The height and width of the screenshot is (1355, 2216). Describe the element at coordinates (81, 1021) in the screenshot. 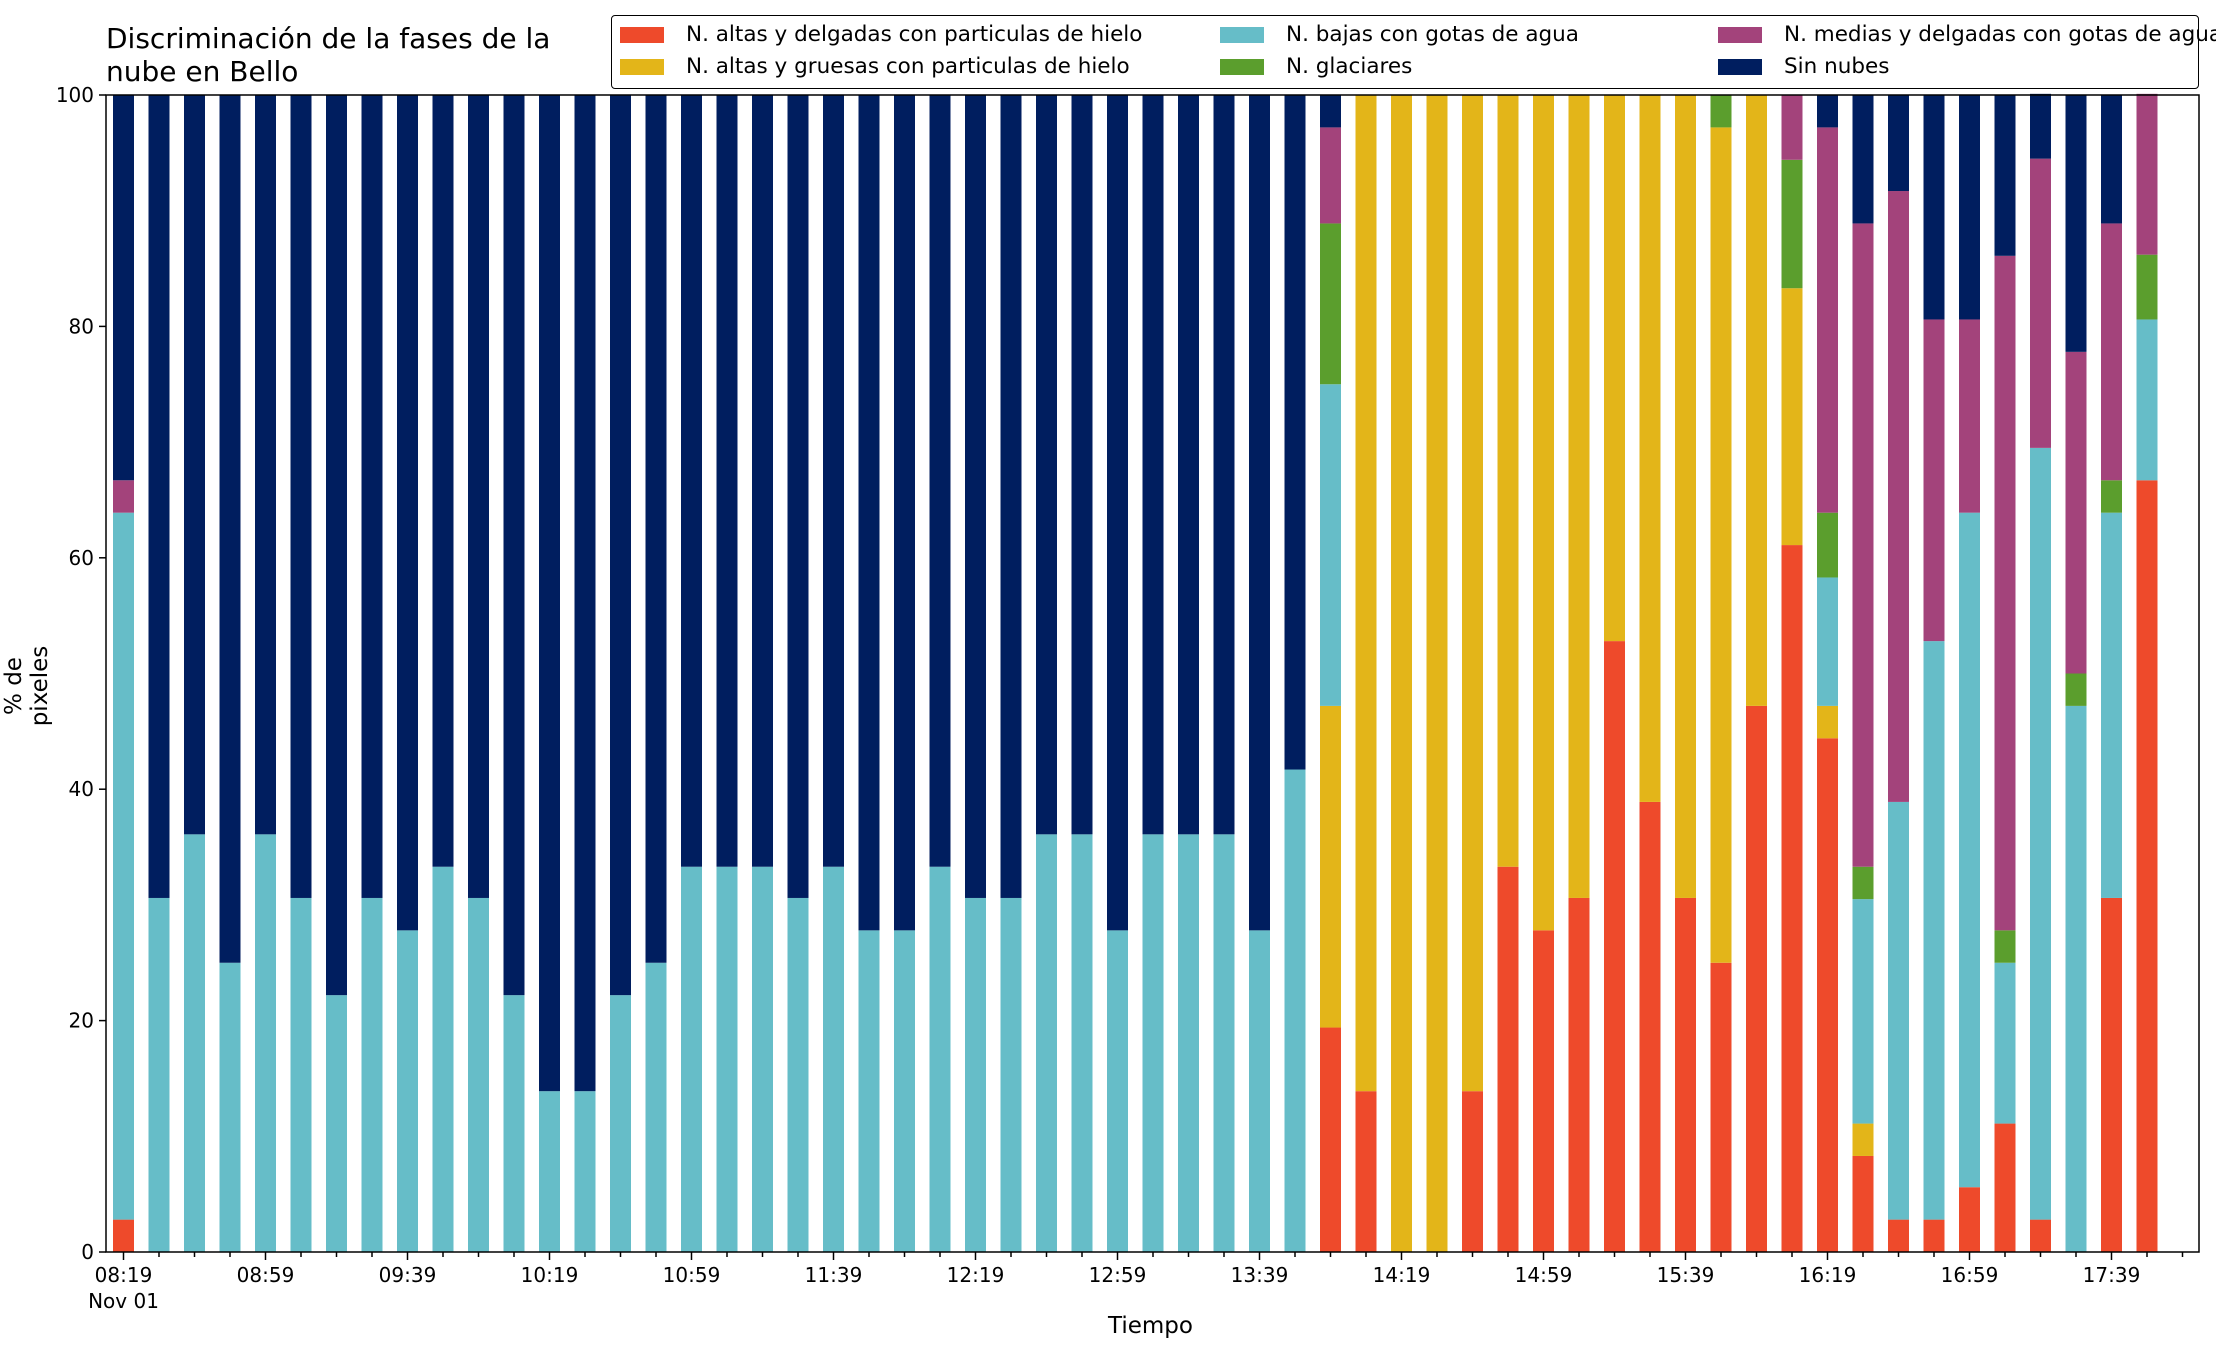

I see `y-tick-label: 20` at that location.